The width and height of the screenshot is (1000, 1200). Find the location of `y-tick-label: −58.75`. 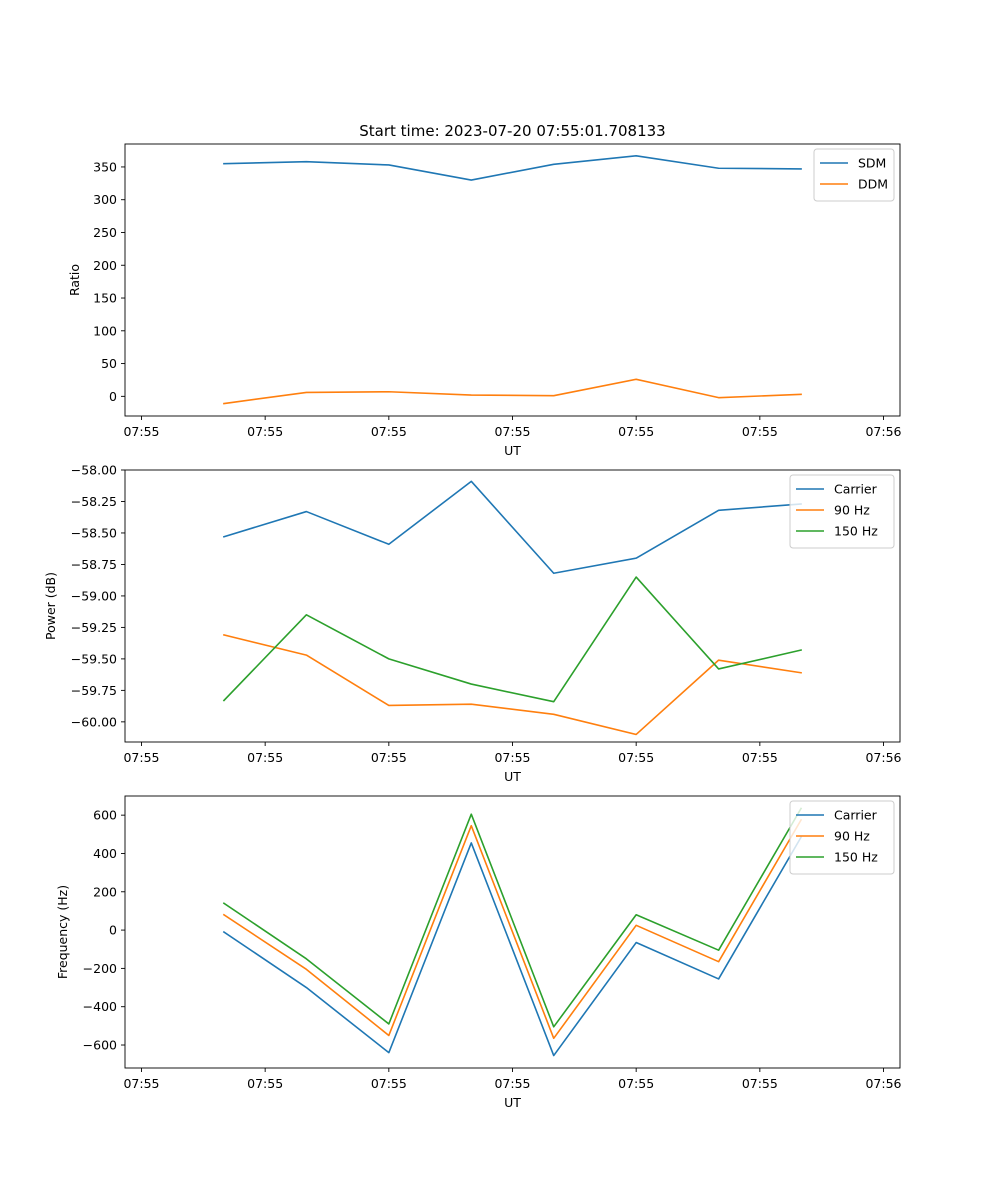

y-tick-label: −58.75 is located at coordinates (94, 564).